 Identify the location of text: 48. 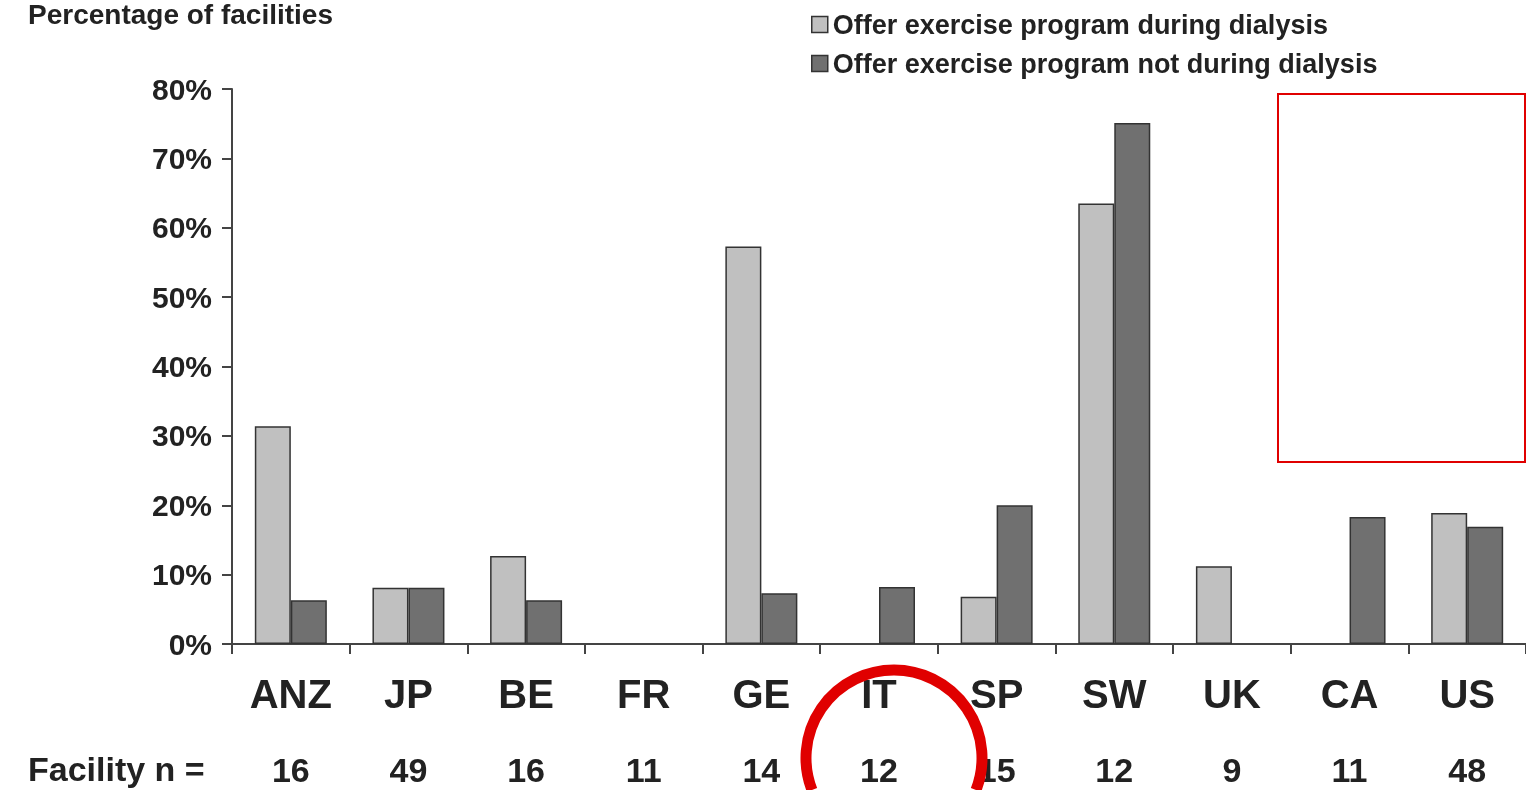
(1467, 770).